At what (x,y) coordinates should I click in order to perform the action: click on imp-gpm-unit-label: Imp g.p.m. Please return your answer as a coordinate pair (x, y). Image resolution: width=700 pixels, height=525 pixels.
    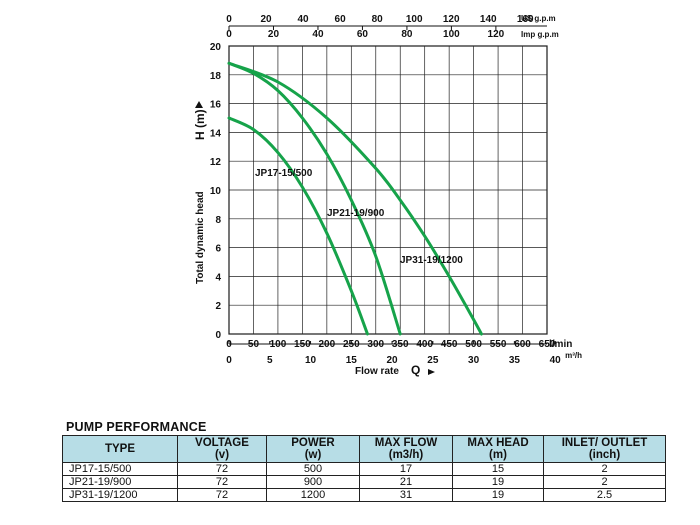
    Looking at the image, I should click on (540, 34).